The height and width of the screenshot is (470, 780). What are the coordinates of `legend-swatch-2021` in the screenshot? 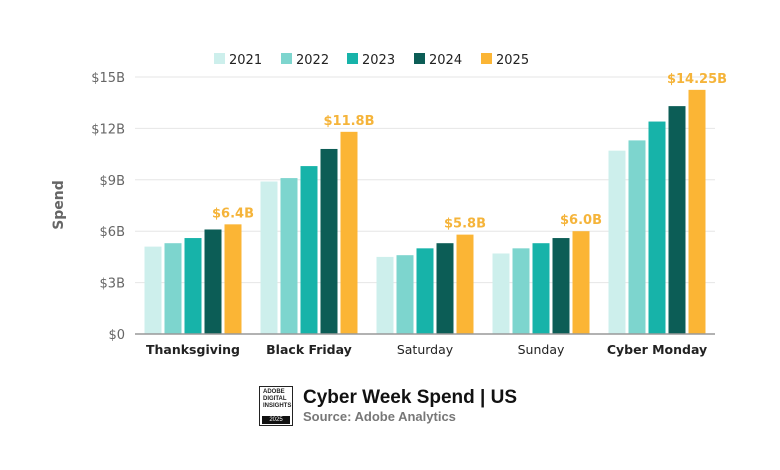 It's located at (219, 58).